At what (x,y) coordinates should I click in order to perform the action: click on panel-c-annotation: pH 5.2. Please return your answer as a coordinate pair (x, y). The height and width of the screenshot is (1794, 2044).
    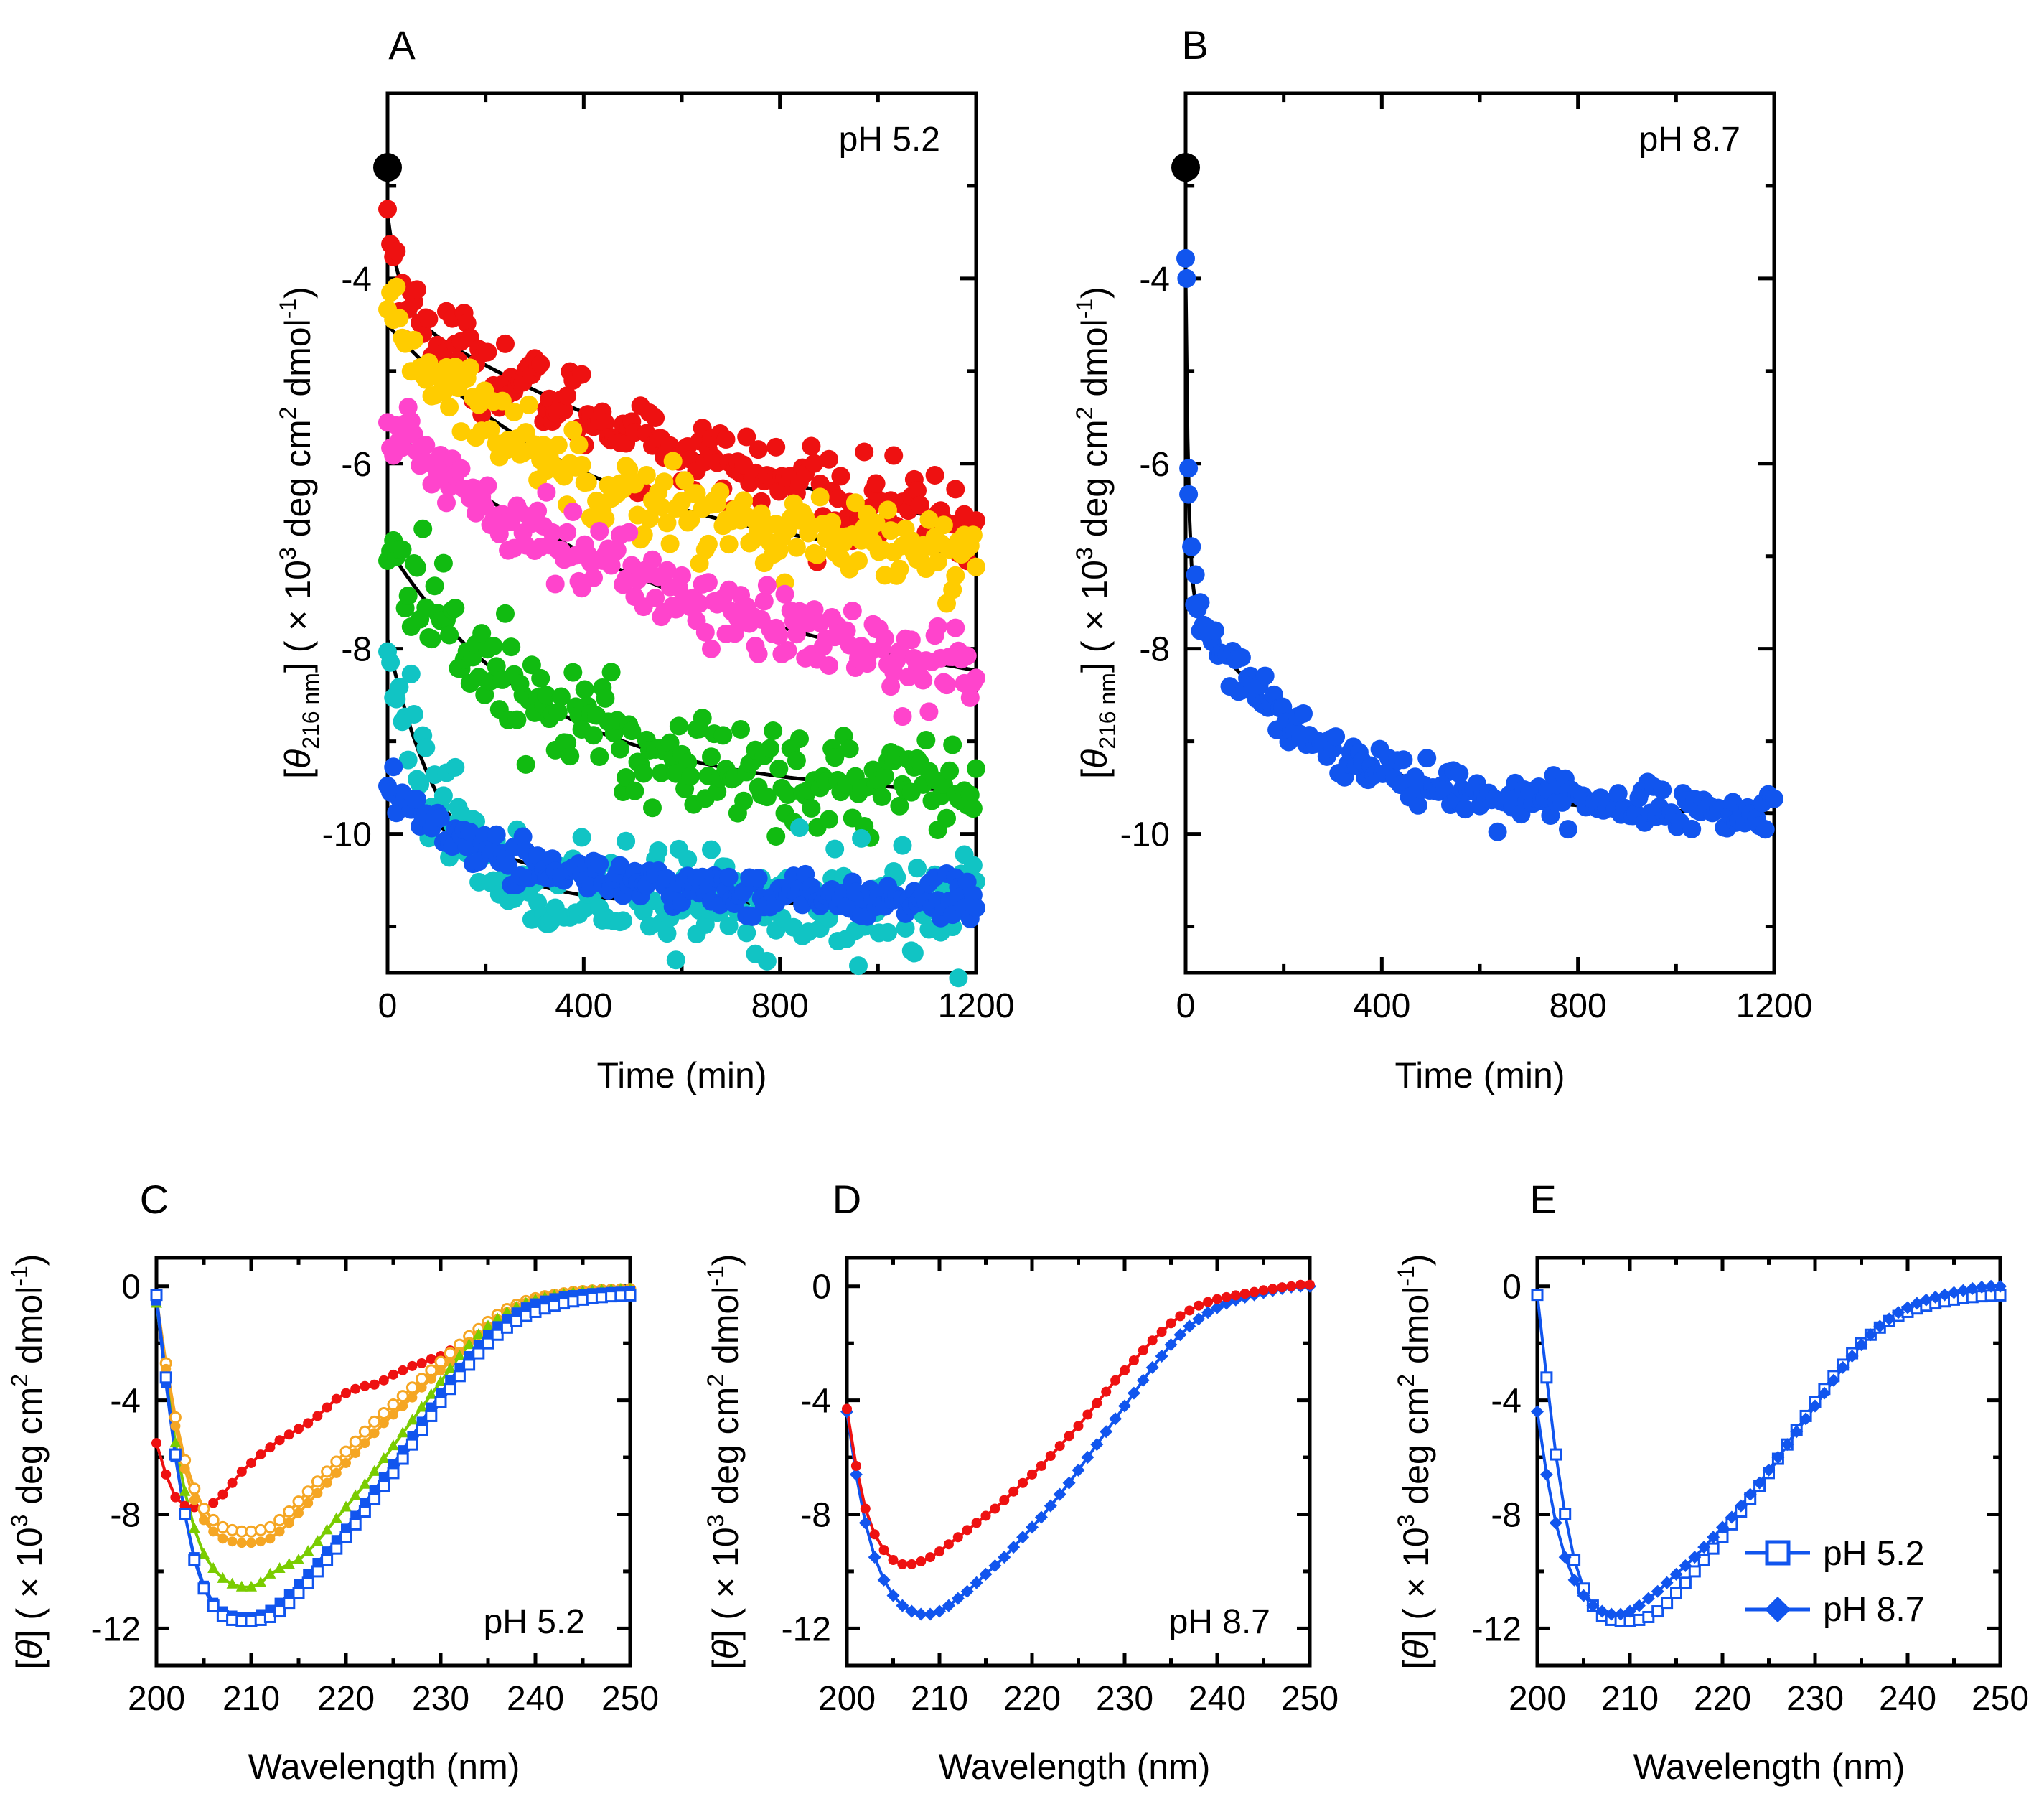
    Looking at the image, I should click on (534, 1622).